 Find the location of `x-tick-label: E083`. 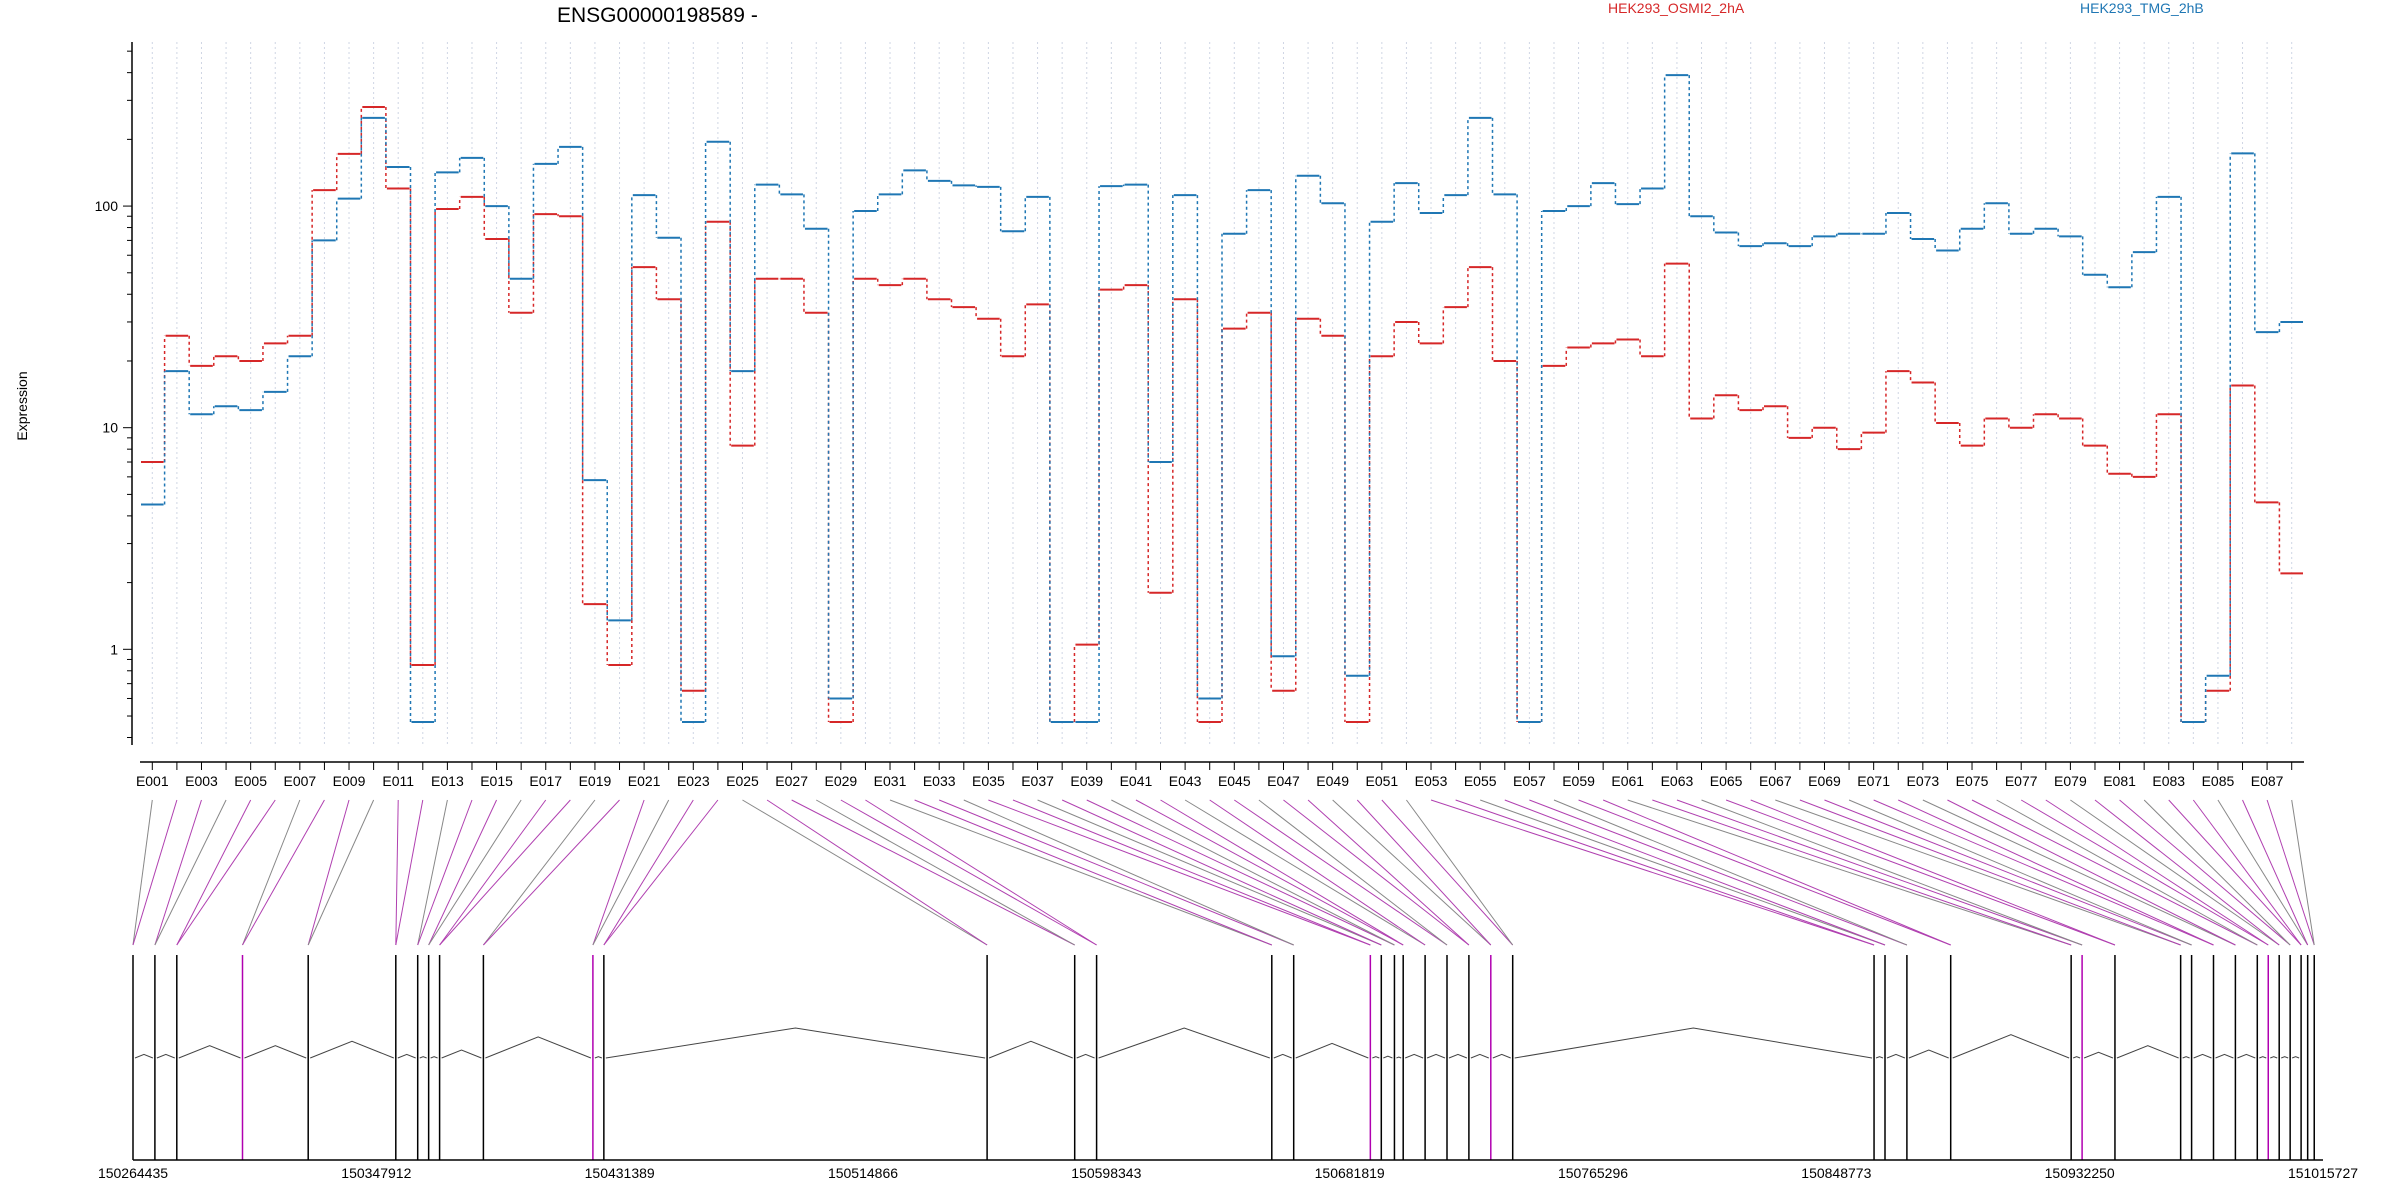

x-tick-label: E083 is located at coordinates (2168, 781).